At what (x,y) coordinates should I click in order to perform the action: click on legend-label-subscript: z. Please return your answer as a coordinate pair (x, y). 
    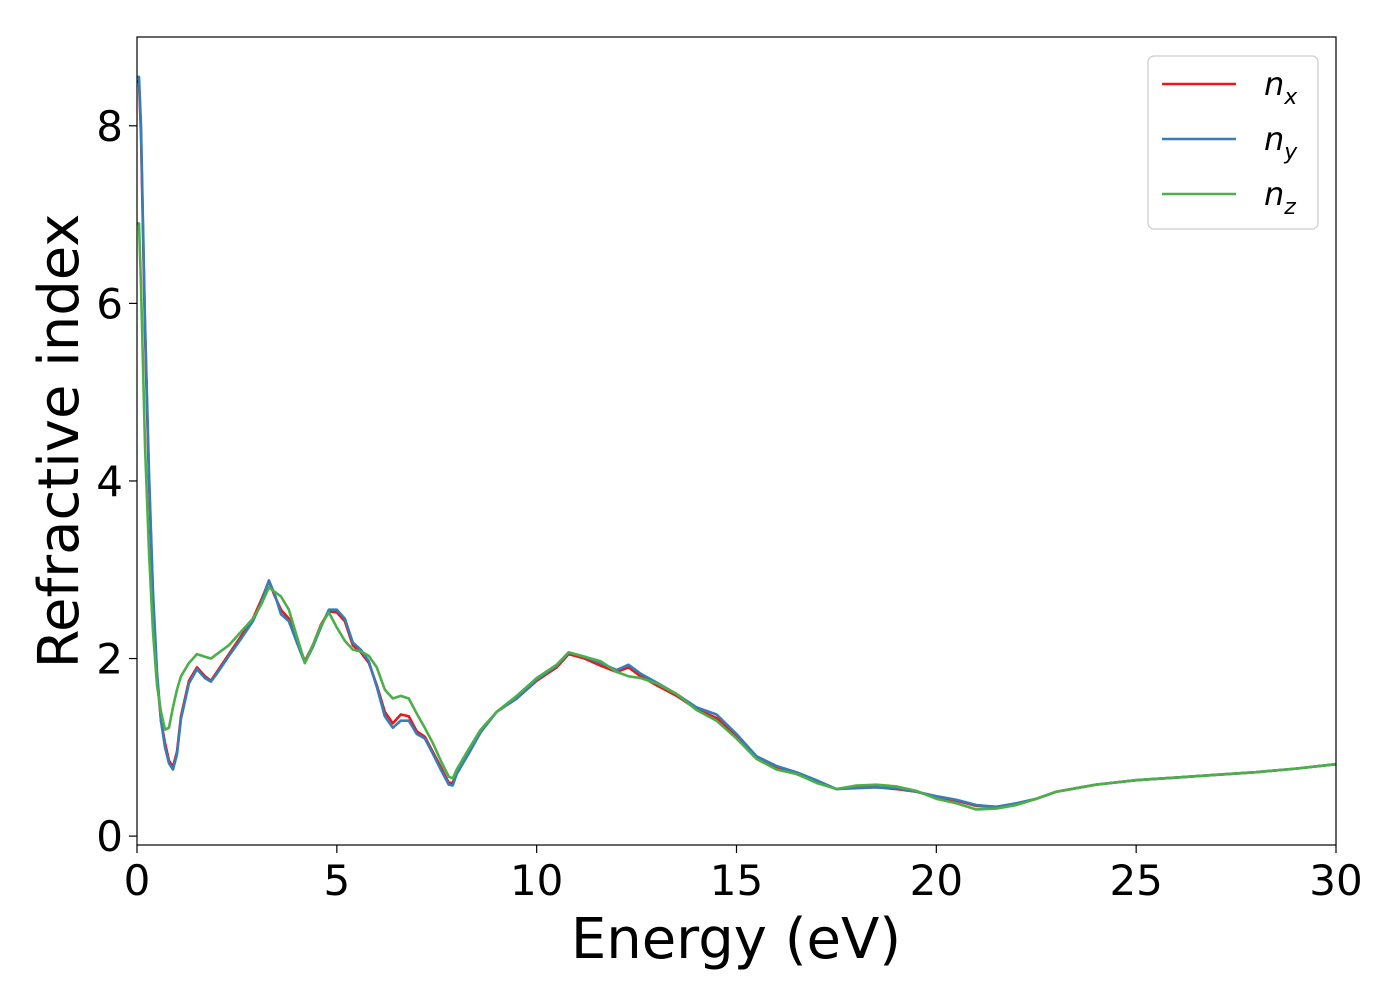
    Looking at the image, I should click on (1289, 207).